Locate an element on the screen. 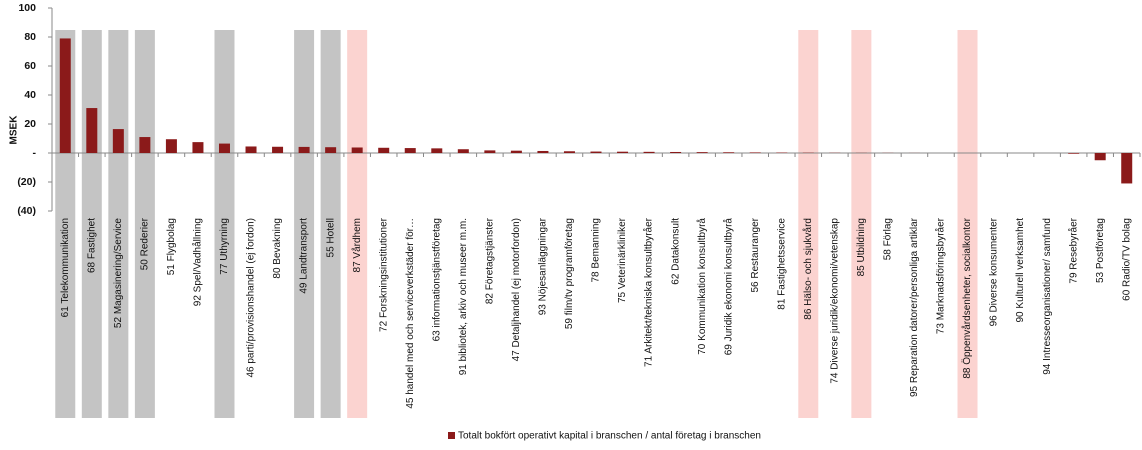 This screenshot has height=450, width=1142. x-tick-label: 69 Juridik ekonomi konsultbyrå is located at coordinates (728, 287).